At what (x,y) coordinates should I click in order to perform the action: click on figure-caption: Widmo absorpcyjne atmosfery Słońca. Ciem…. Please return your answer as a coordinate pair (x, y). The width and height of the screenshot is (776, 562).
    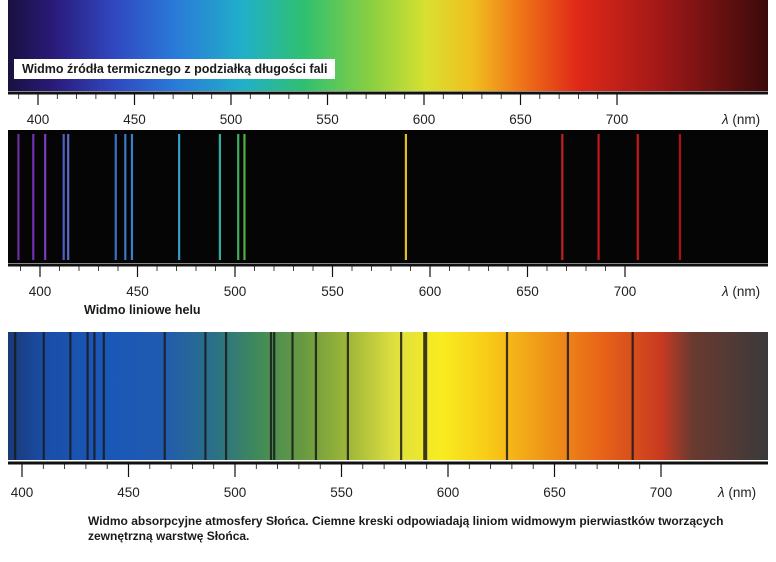
    Looking at the image, I should click on (406, 528).